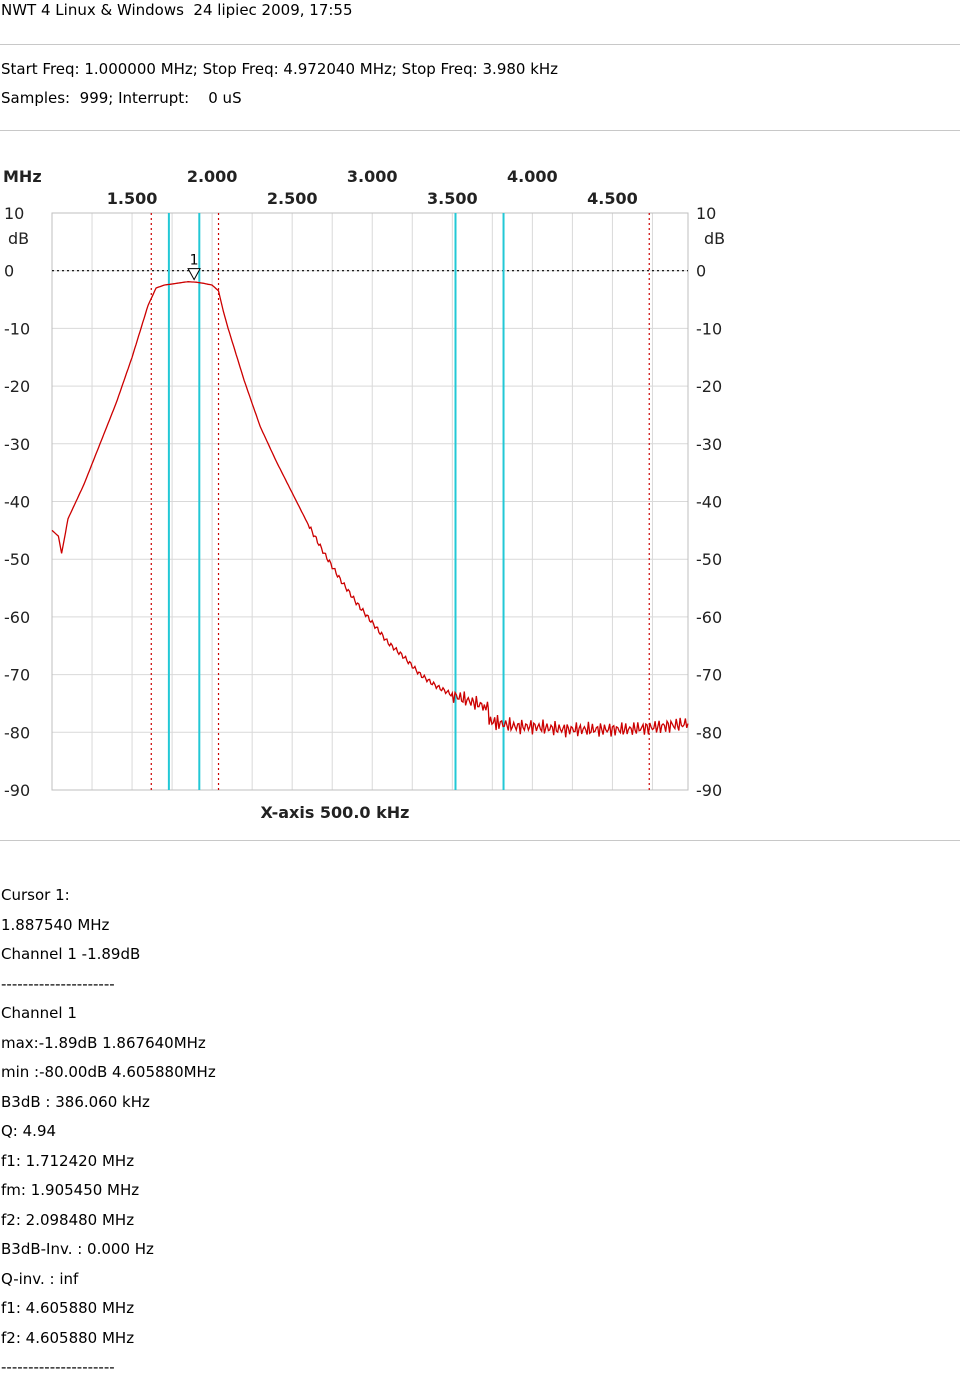 This screenshot has width=960, height=1376. Describe the element at coordinates (194, 274) in the screenshot. I see `marker-triangle-icon` at that location.